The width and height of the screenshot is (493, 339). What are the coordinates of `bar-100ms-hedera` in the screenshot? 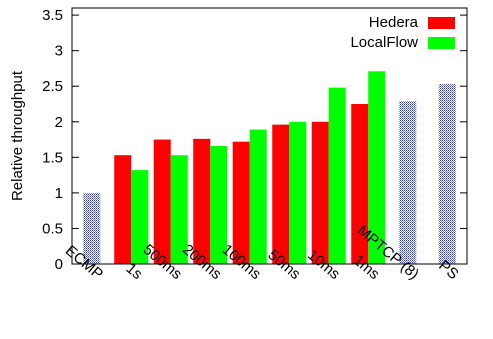 It's located at (241, 202).